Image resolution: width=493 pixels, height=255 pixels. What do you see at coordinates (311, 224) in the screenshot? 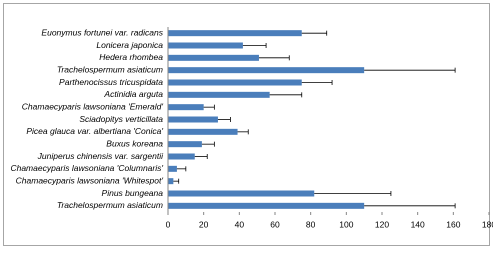
I see `x-tick-label: 80` at bounding box center [311, 224].